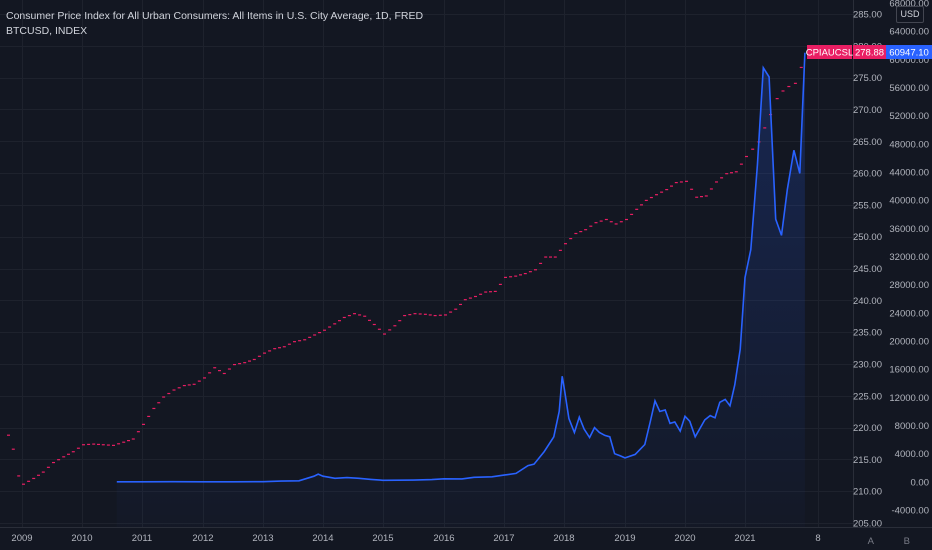 The height and width of the screenshot is (550, 932). I want to click on time-tick-label: 2021, so click(744, 538).